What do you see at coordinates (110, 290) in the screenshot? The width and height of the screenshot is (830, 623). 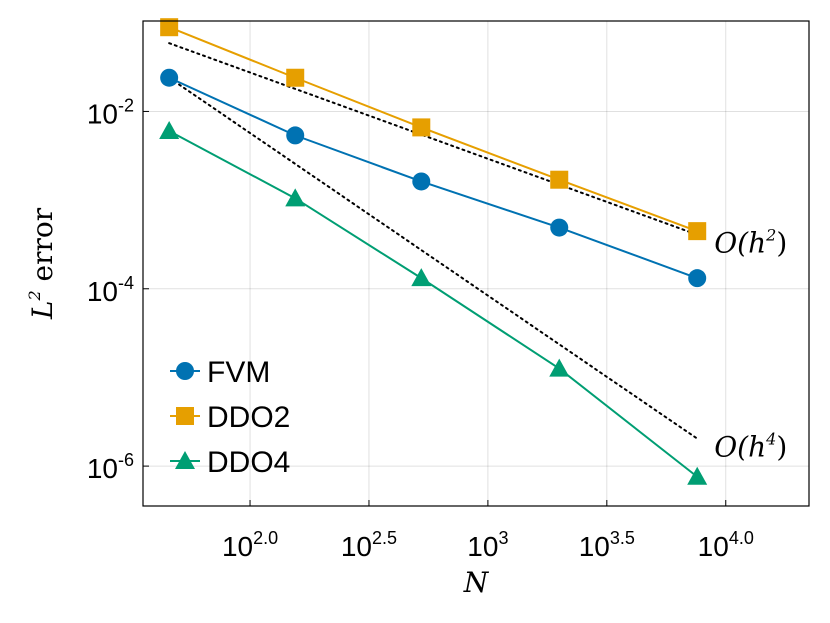 I see `y-tick-label: 10⁻⁴` at bounding box center [110, 290].